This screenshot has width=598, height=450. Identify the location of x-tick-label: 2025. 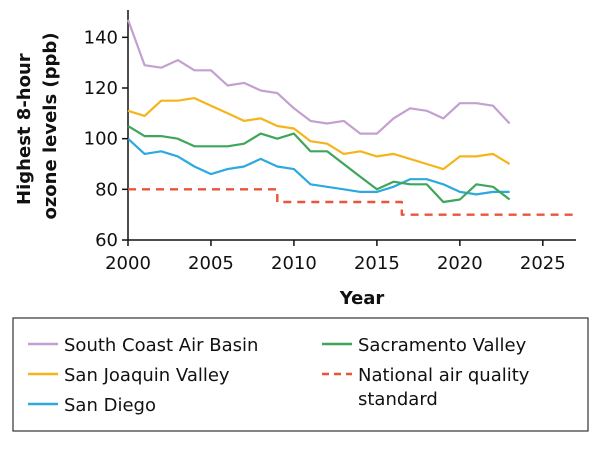
(543, 263).